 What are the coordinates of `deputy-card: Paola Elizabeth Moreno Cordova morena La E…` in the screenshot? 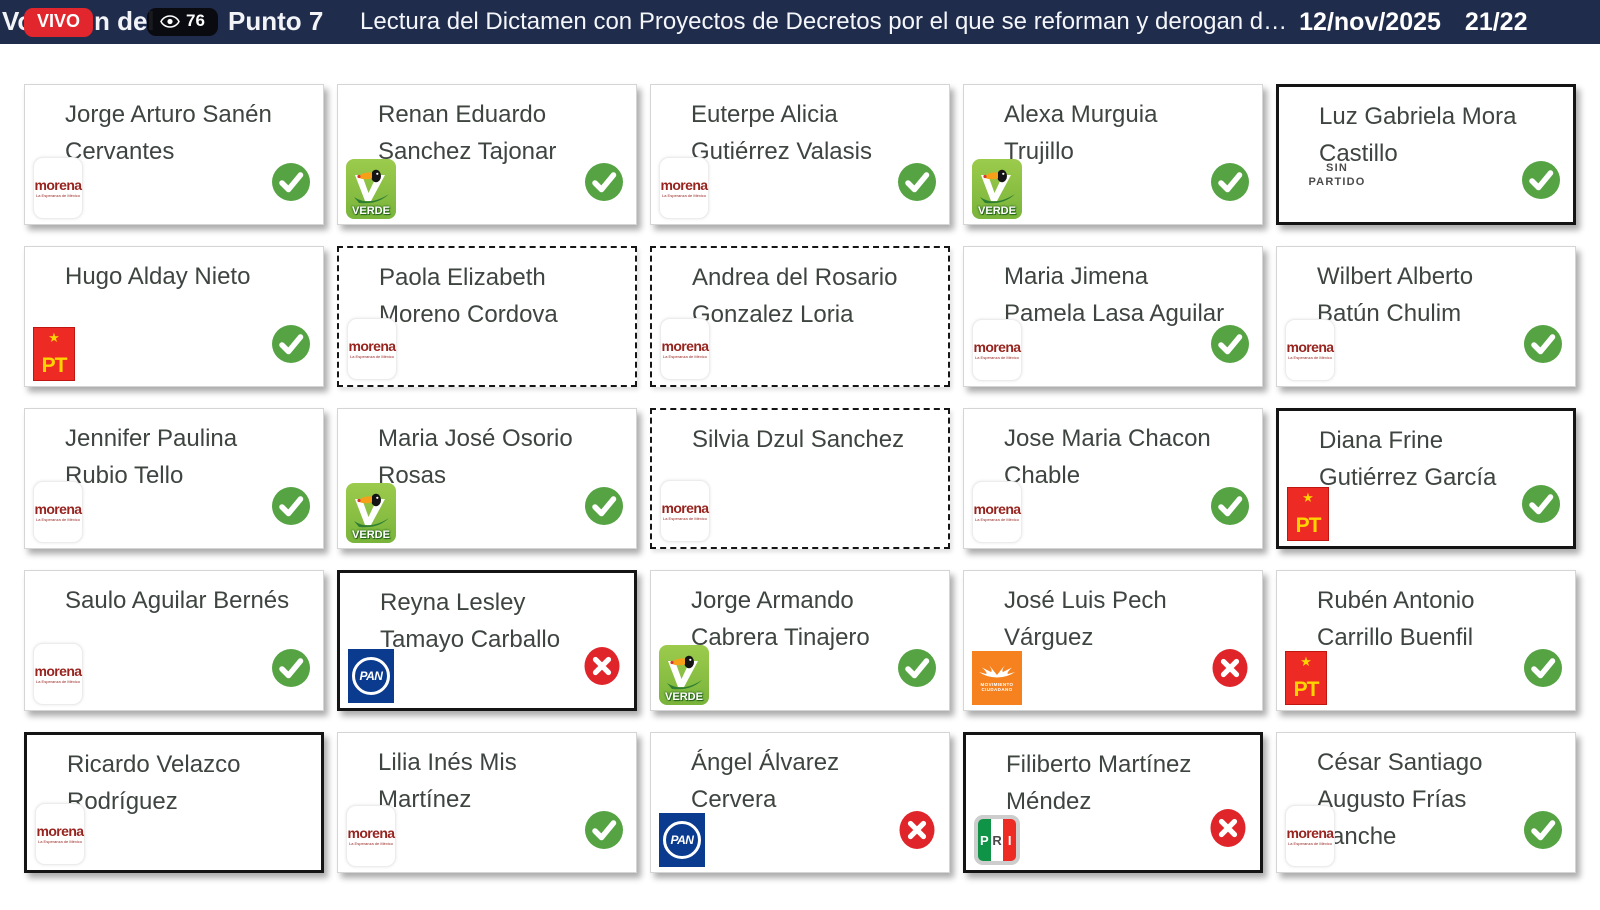 It's located at (487, 316).